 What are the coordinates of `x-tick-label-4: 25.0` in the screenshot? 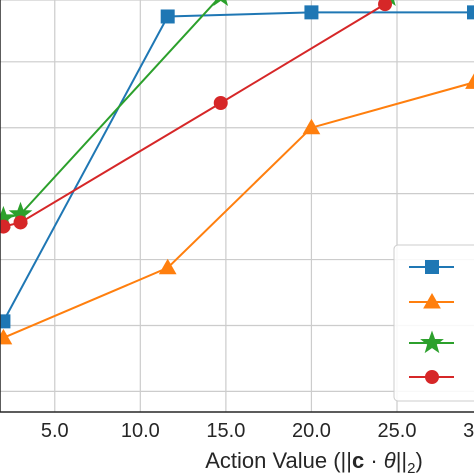 It's located at (397, 431).